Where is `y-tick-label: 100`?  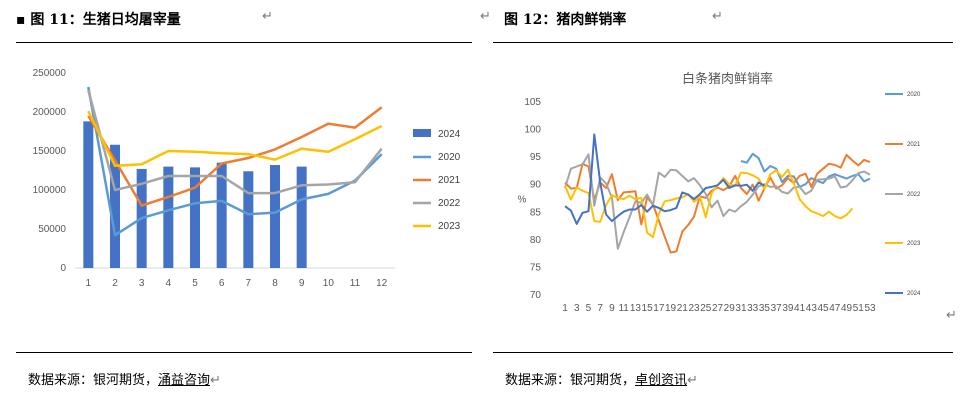 y-tick-label: 100 is located at coordinates (532, 130).